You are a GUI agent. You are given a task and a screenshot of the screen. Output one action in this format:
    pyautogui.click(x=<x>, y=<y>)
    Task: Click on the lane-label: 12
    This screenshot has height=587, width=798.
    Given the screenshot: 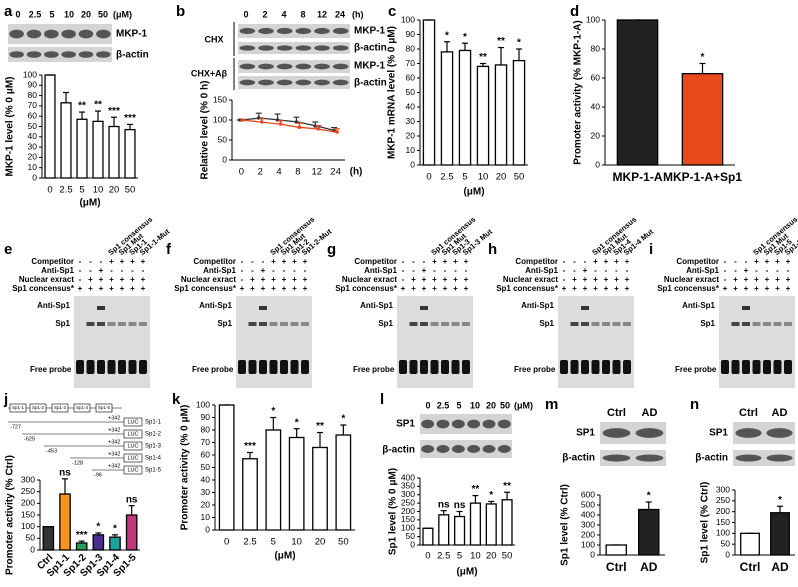 What is the action you would take?
    pyautogui.click(x=322, y=14)
    